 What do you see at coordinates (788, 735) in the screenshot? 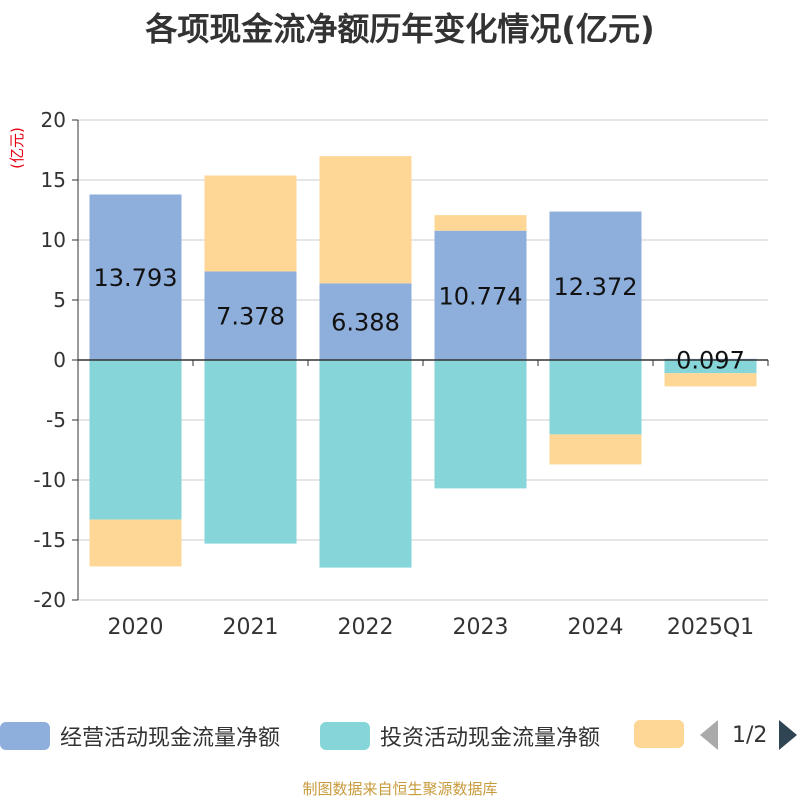
I see `legend-next-page-icon` at bounding box center [788, 735].